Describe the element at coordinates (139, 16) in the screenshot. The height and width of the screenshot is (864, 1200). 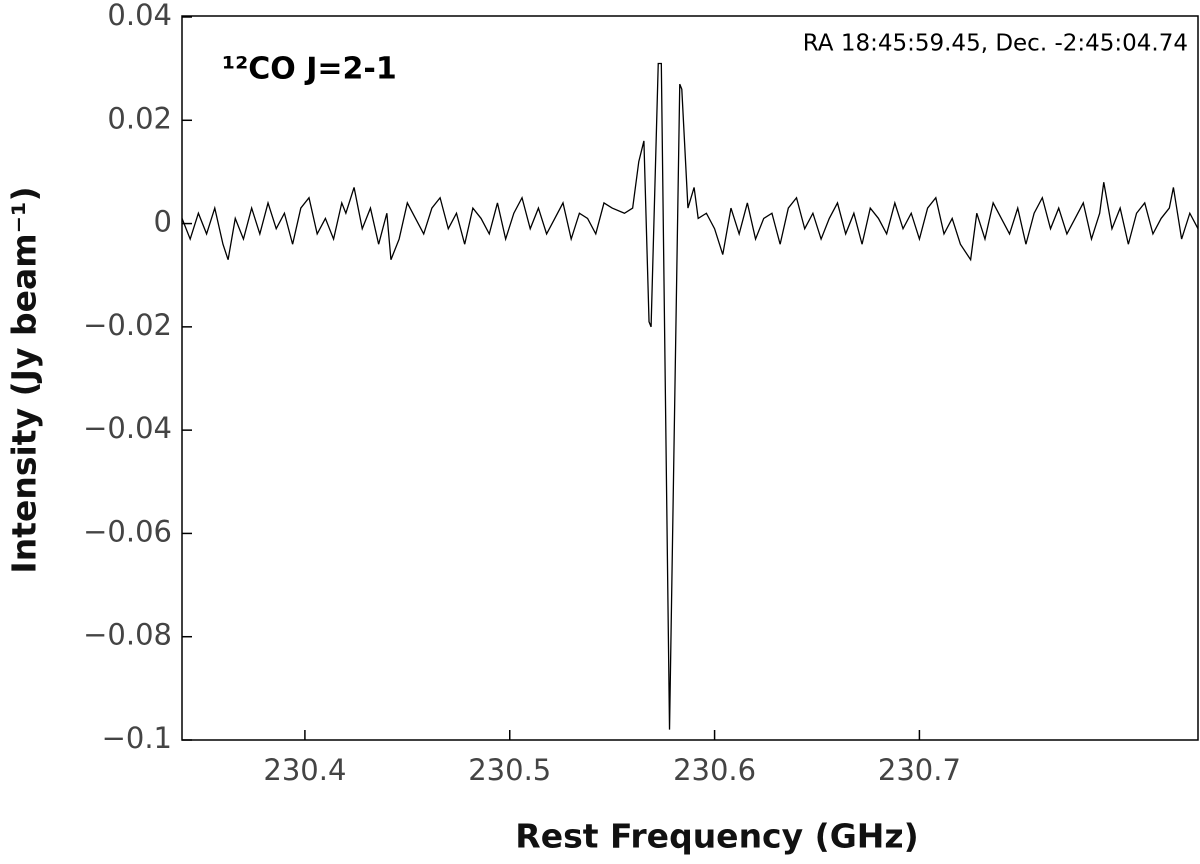
I see `y-tick-label: 0.04` at that location.